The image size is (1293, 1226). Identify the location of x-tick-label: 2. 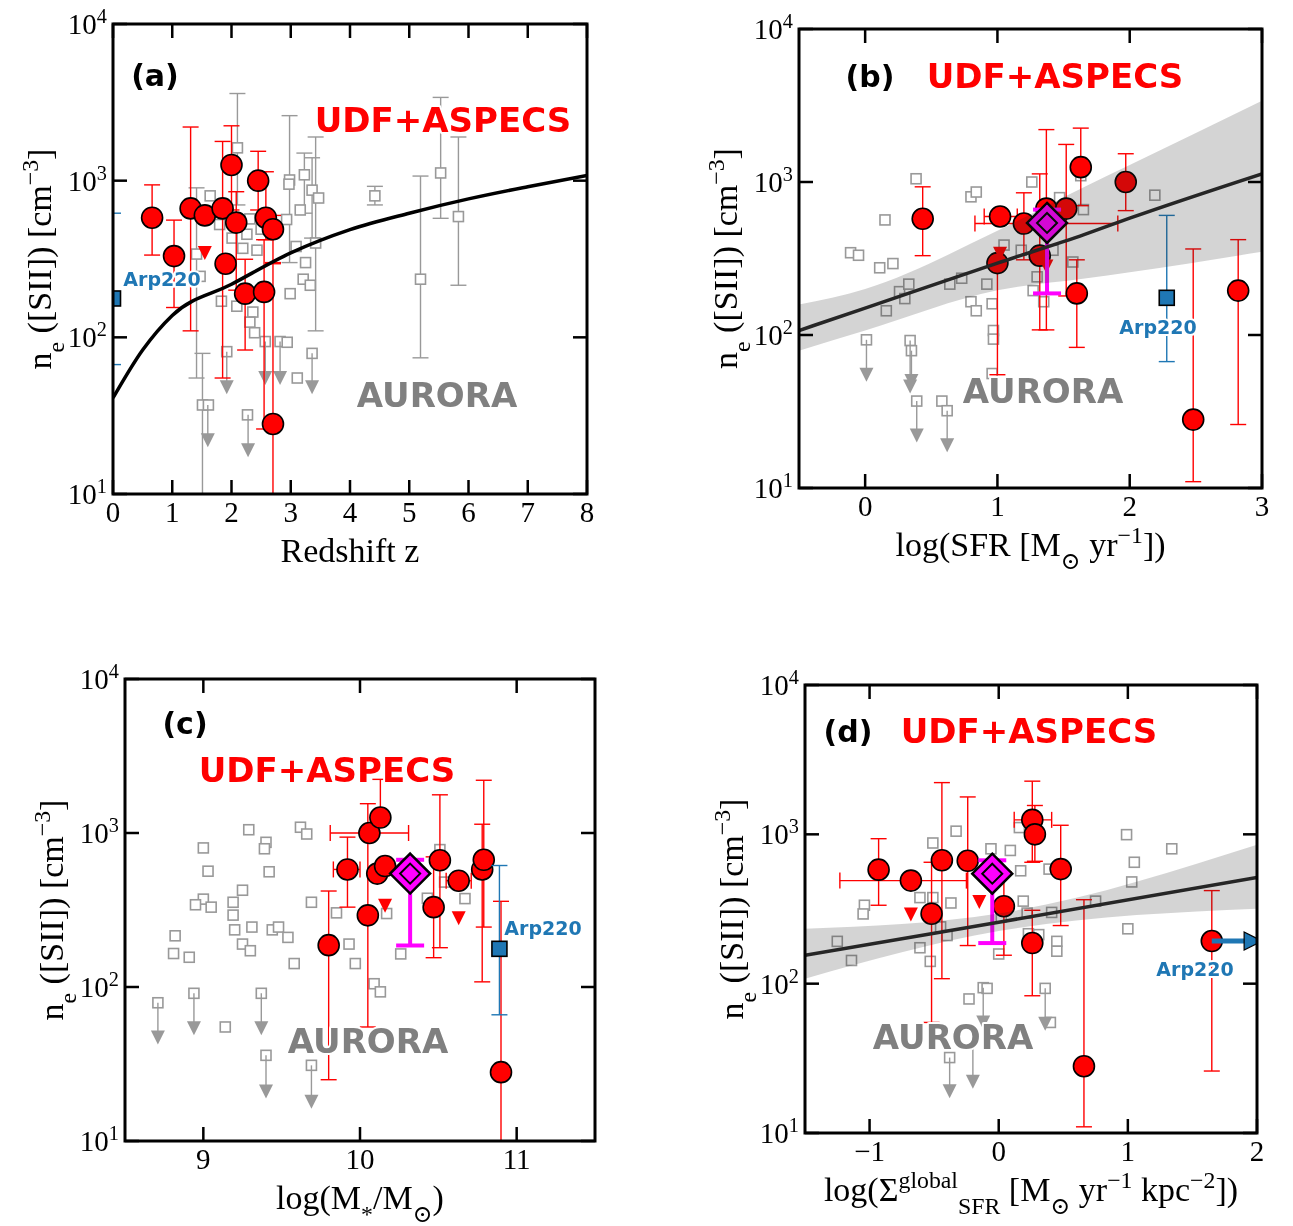
(1257, 1151).